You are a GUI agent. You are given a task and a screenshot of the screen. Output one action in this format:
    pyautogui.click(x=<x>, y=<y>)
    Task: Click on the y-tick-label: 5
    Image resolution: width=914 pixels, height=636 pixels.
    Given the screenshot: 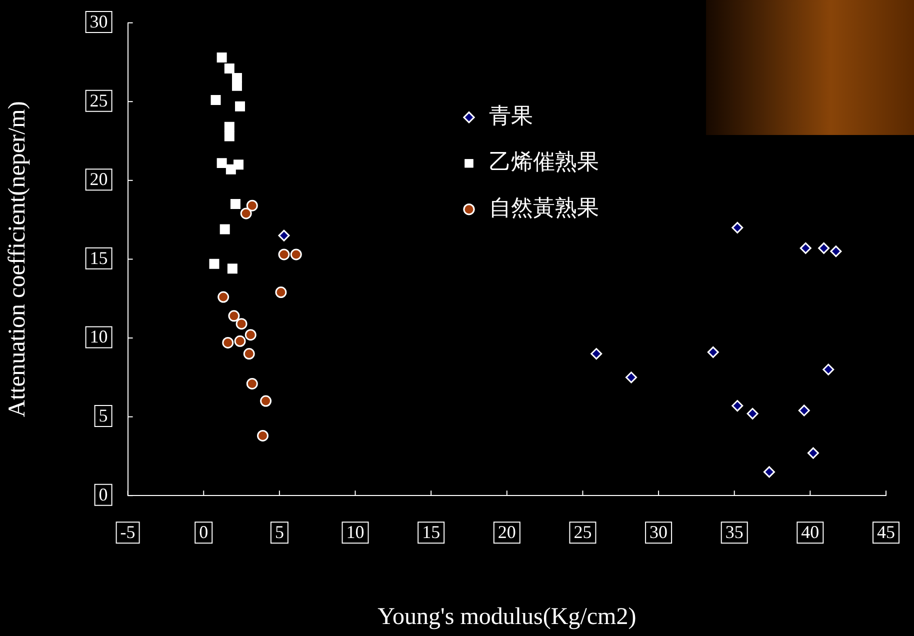 What is the action you would take?
    pyautogui.click(x=103, y=416)
    